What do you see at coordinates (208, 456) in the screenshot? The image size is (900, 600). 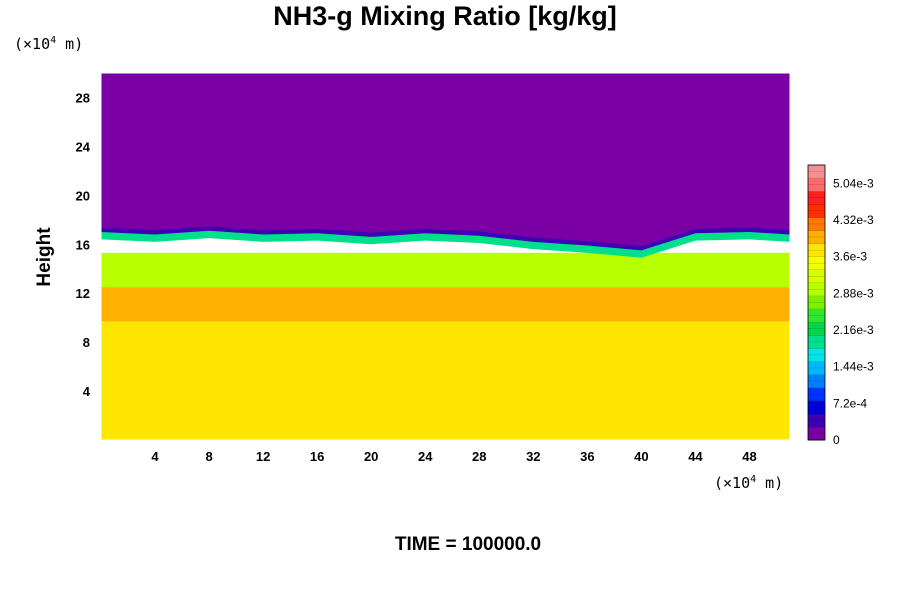 I see `x-tick-label: 8` at bounding box center [208, 456].